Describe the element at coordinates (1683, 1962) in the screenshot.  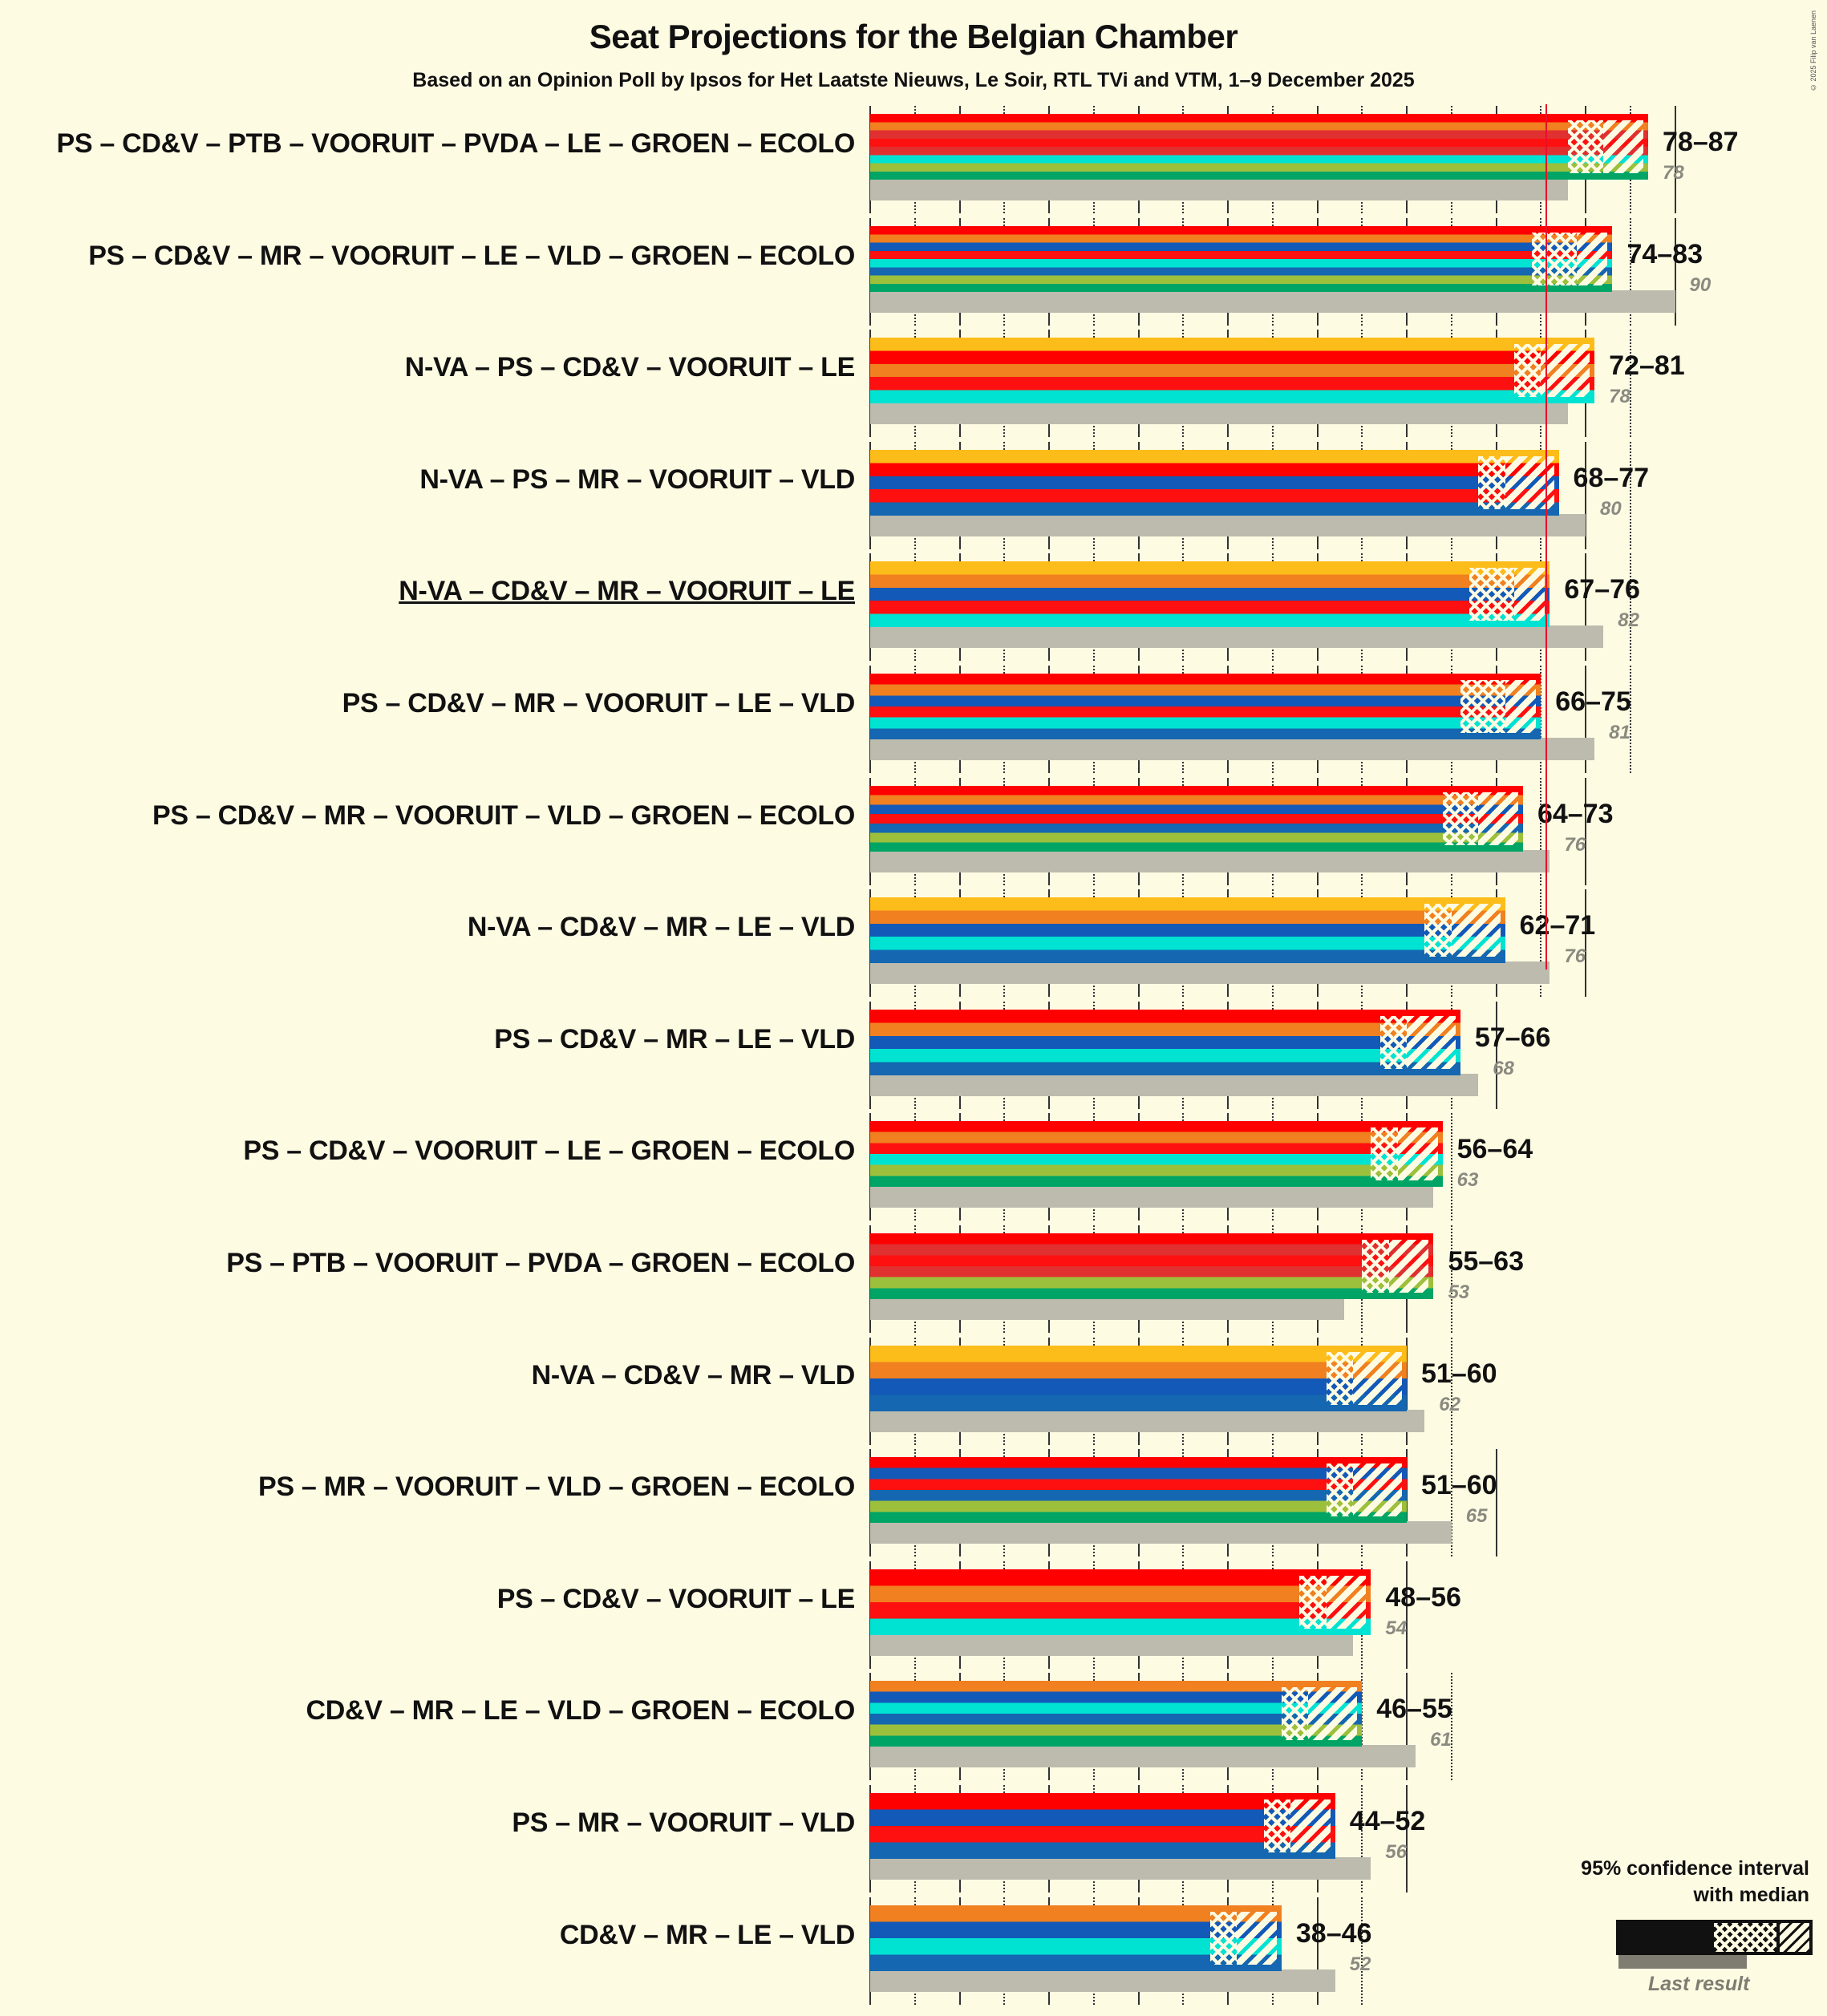
I see `legend-last-result-swatch` at that location.